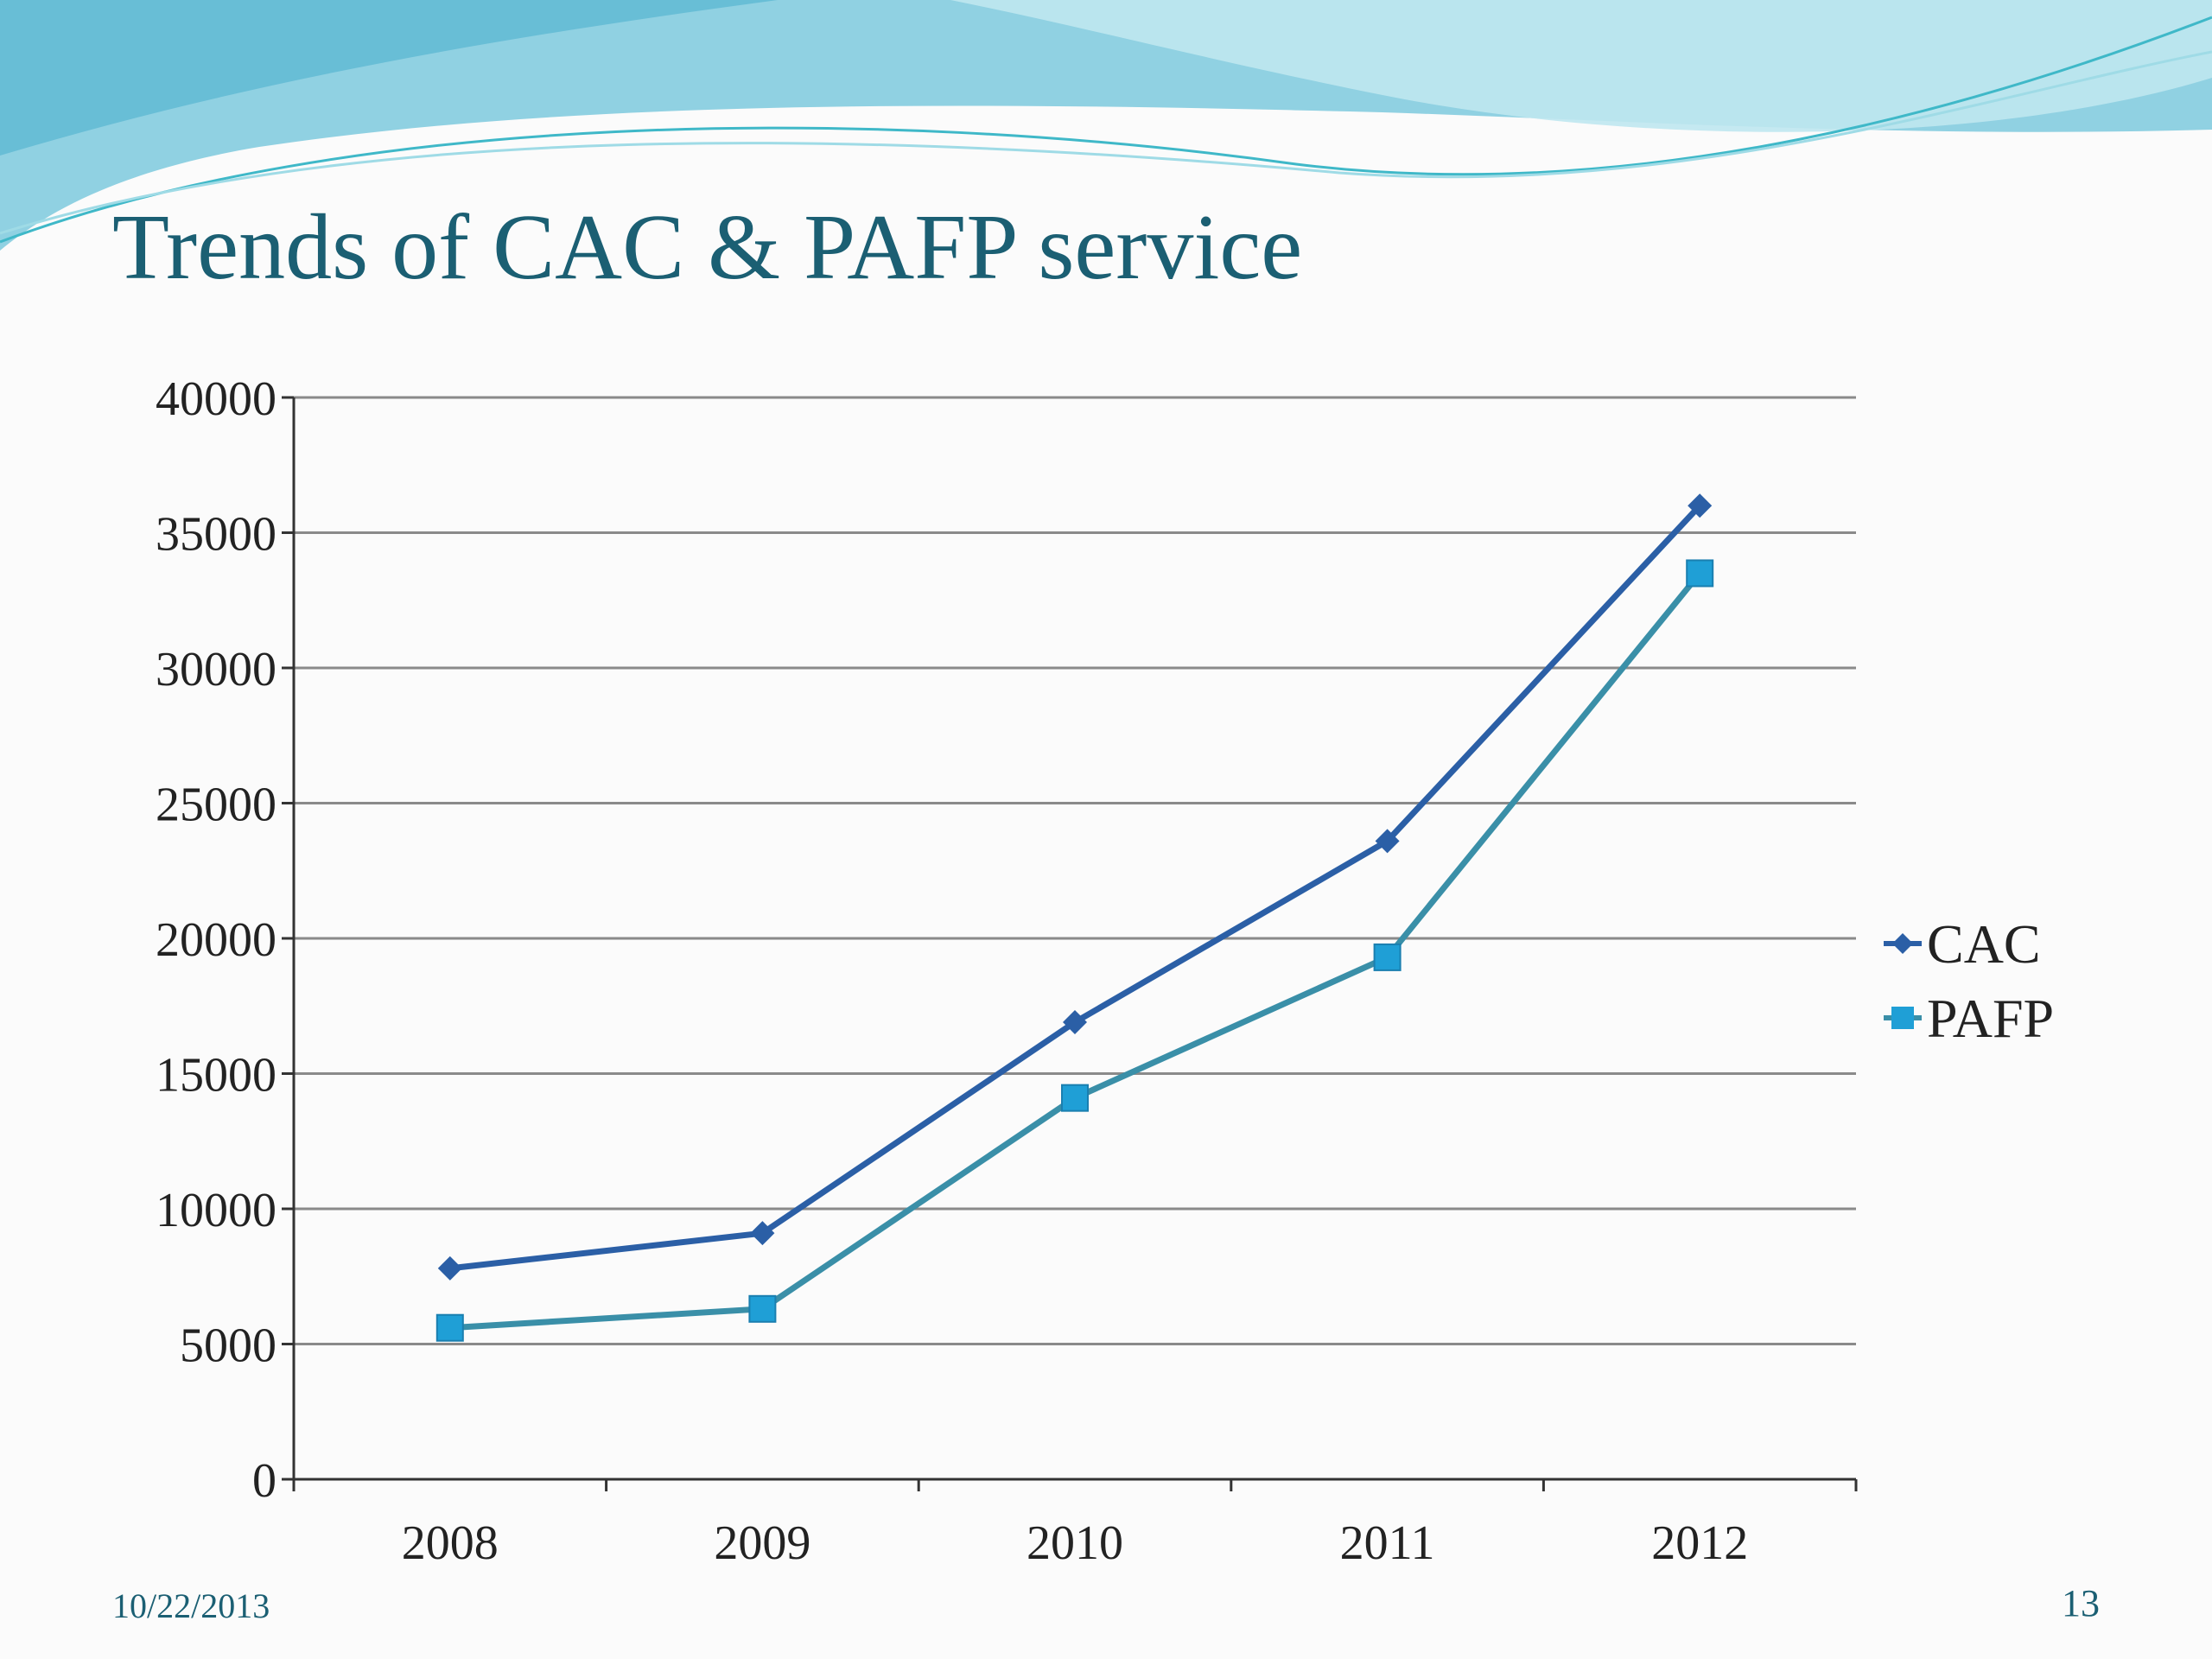 The width and height of the screenshot is (2212, 1659). What do you see at coordinates (1699, 1543) in the screenshot?
I see `x-tick-label: 2012` at bounding box center [1699, 1543].